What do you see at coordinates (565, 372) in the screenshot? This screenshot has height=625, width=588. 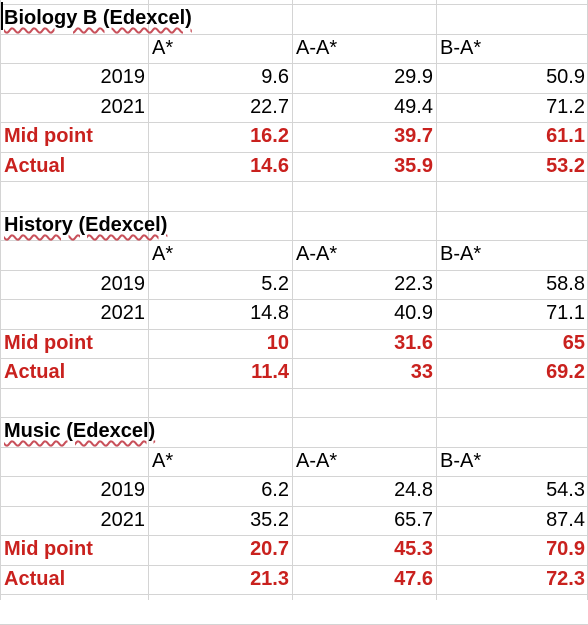 I see `data-cell: 69.2` at bounding box center [565, 372].